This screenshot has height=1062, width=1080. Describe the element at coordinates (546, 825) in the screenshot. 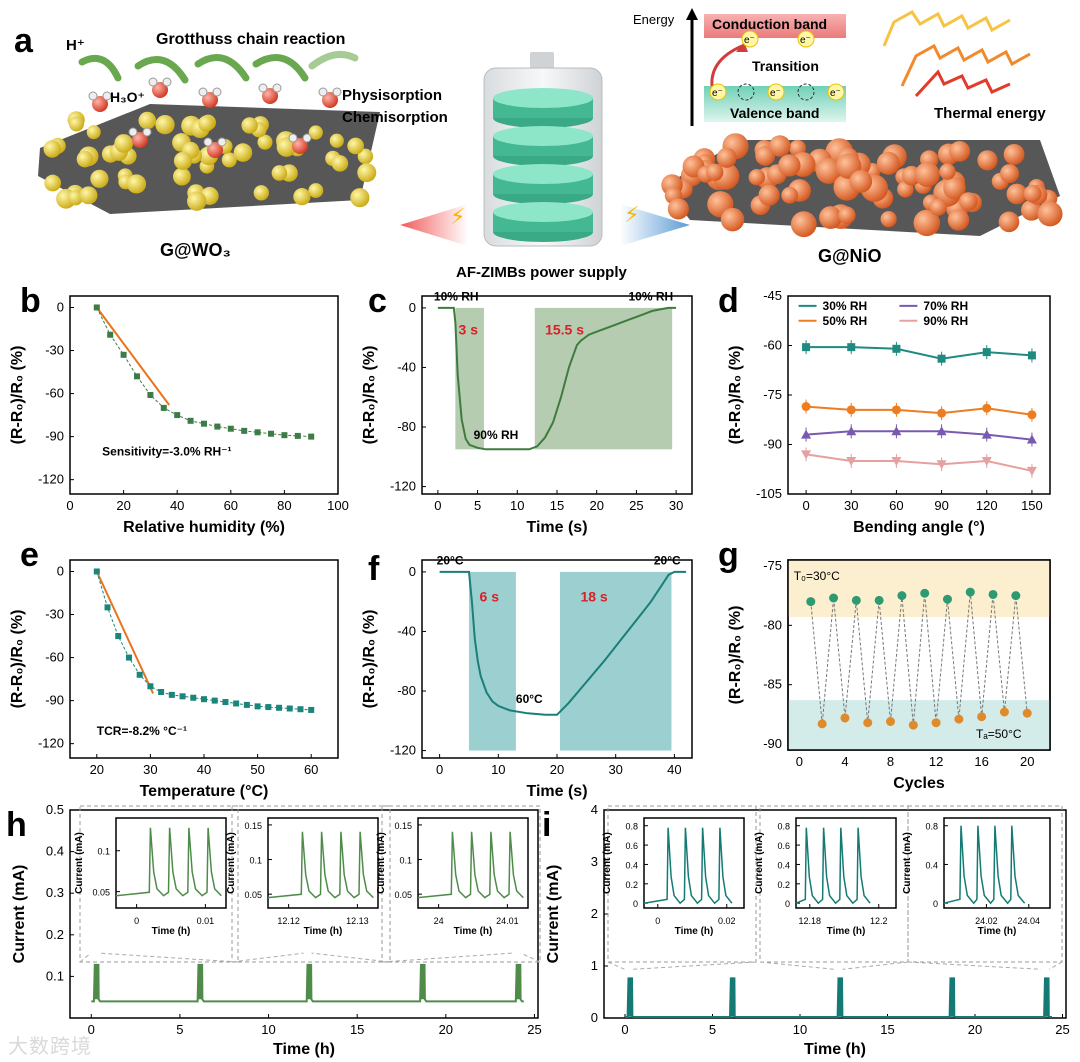

I see `panel-letter-i: i` at that location.